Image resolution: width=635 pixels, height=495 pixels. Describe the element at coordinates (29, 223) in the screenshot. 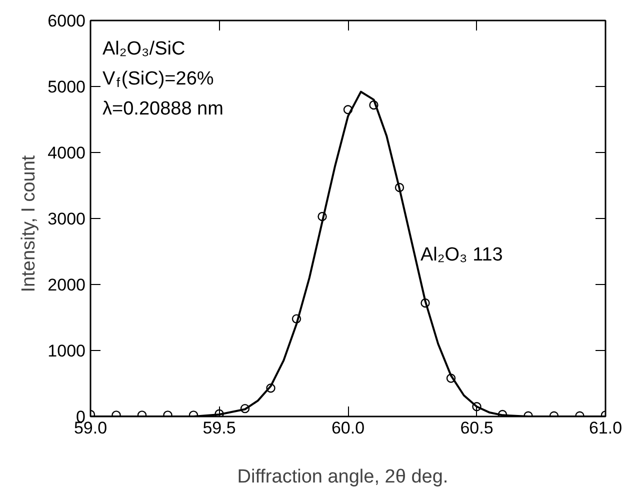

I see `y-axis-title: Intensity, I count` at that location.